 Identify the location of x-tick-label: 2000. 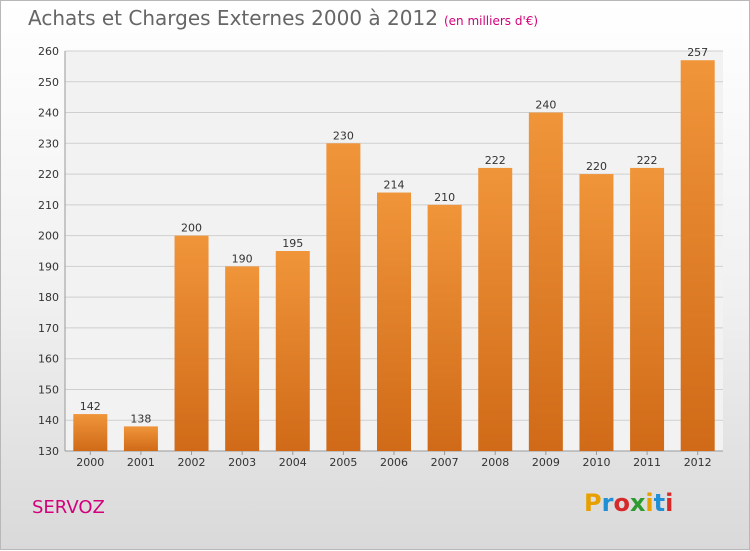
(90, 462).